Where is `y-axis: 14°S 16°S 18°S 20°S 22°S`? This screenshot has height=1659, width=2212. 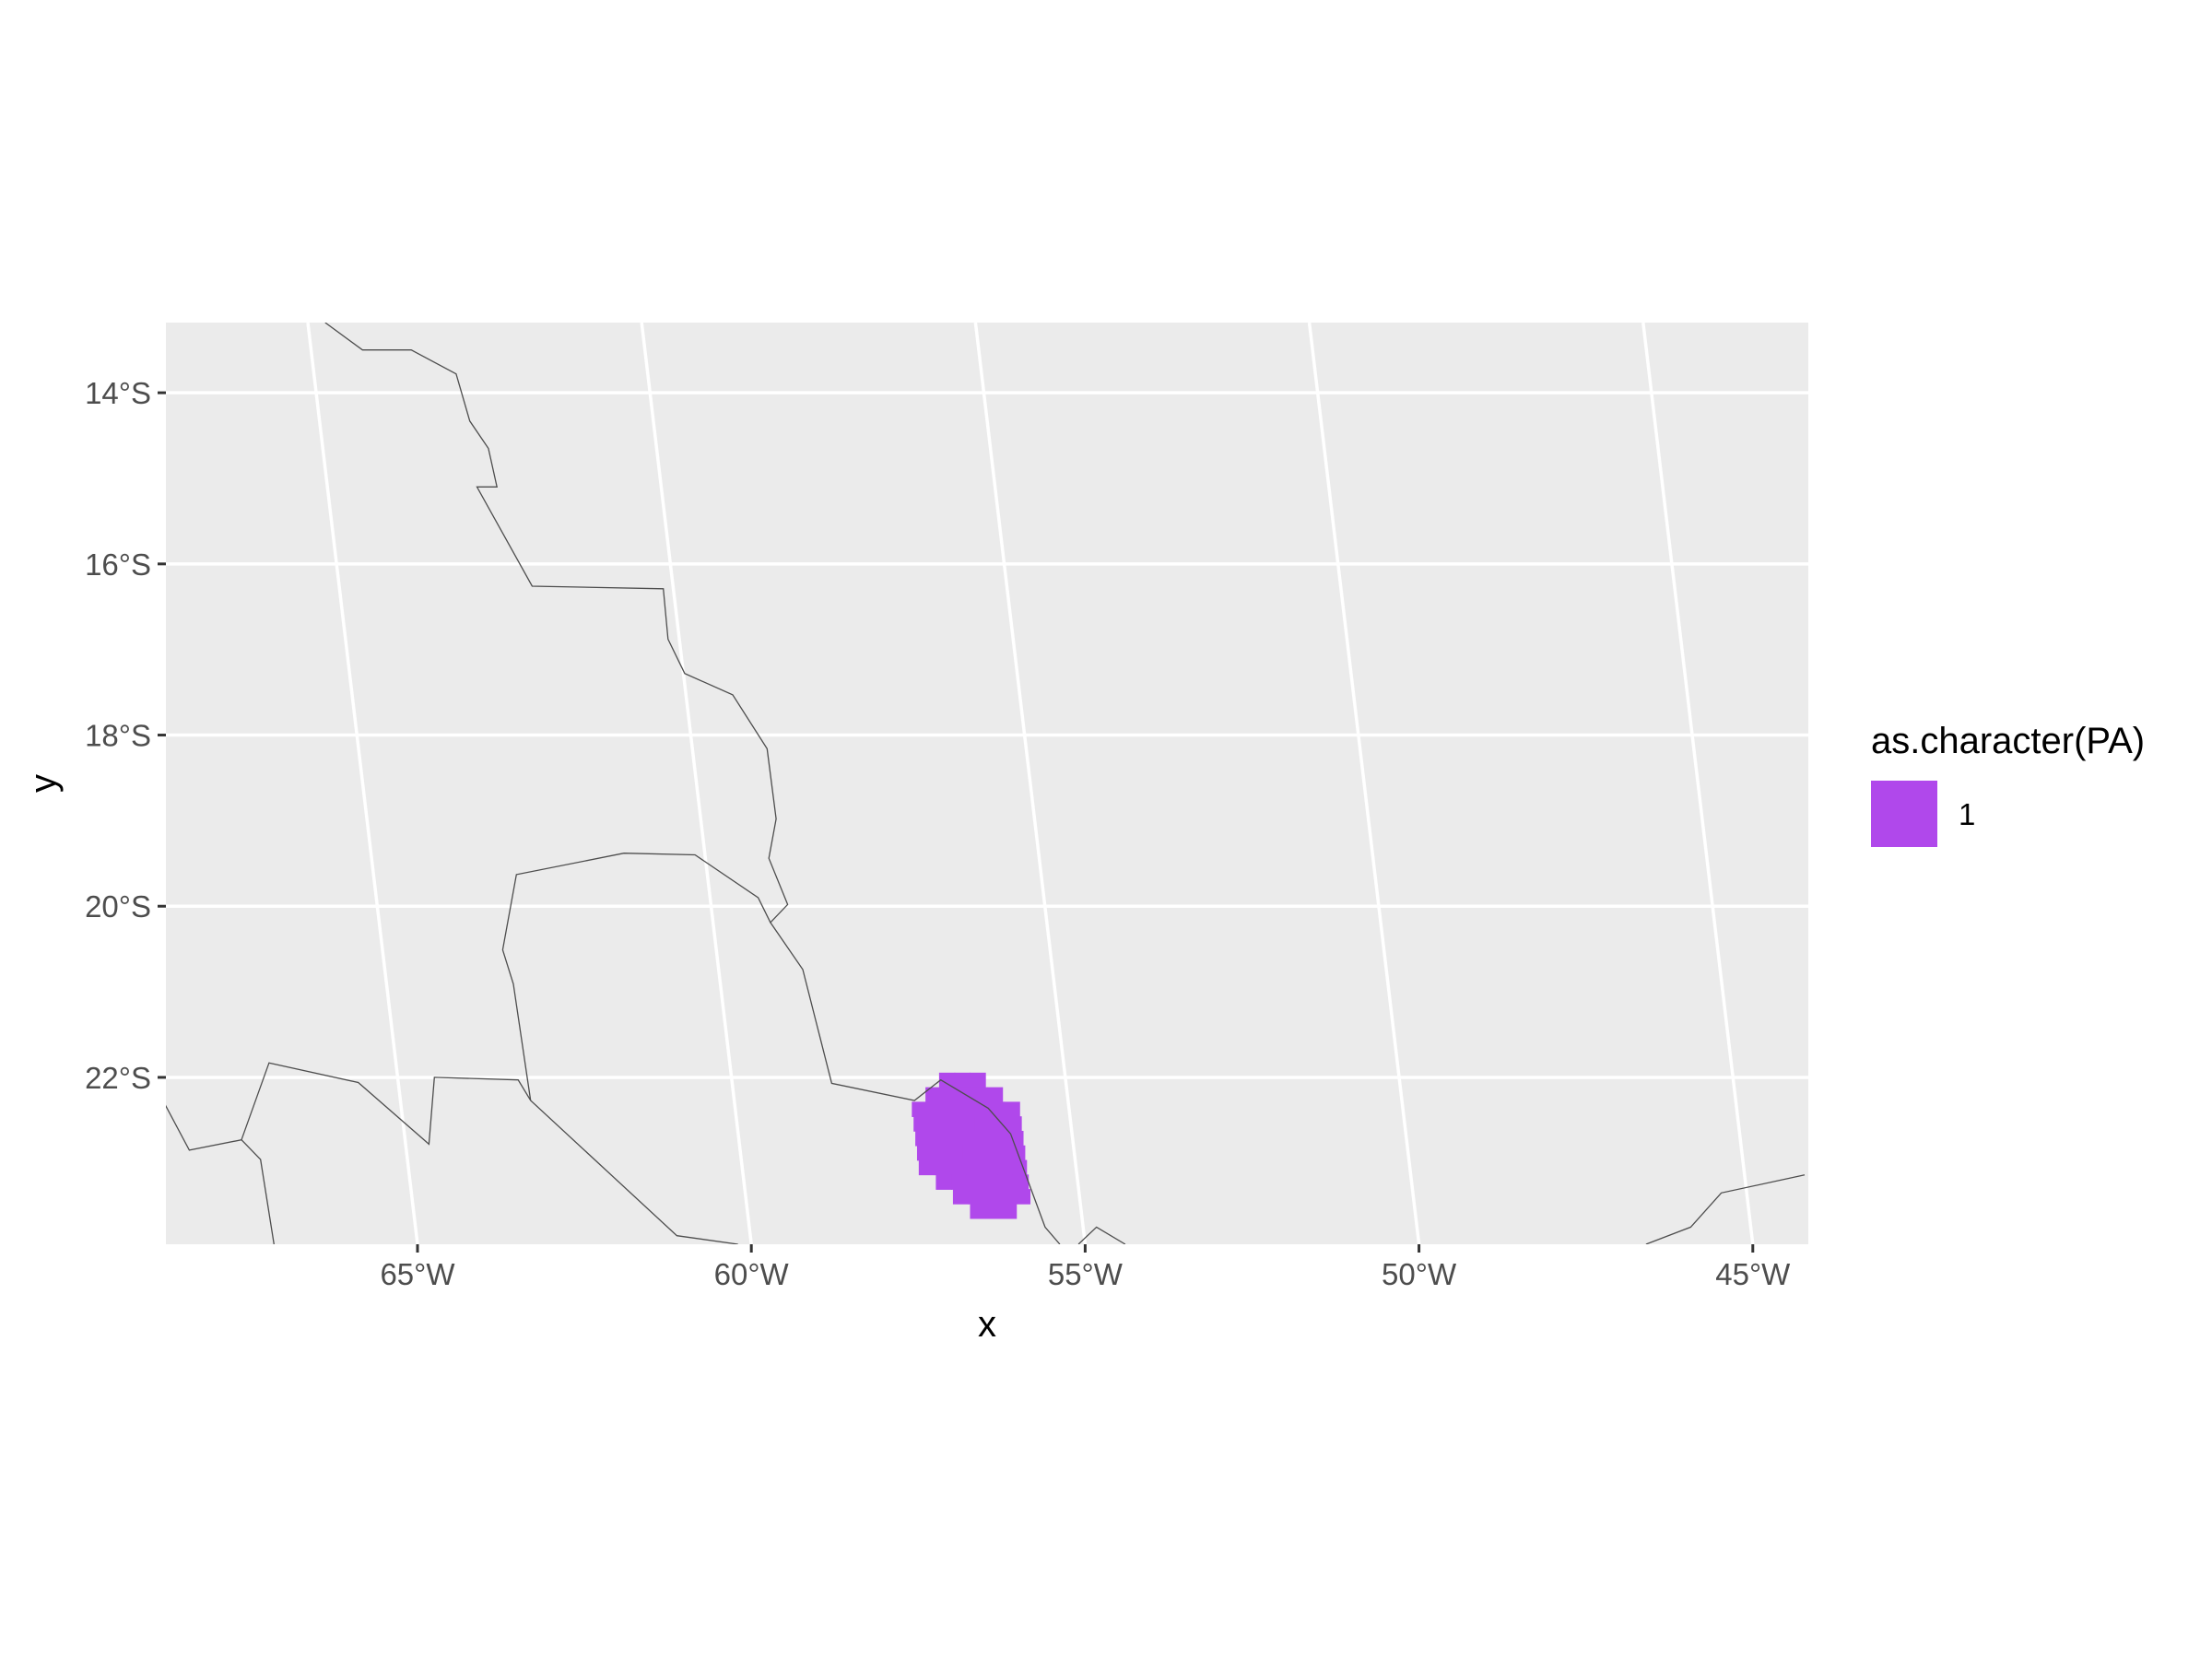
y-axis: 14°S 16°S 18°S 20°S 22°S is located at coordinates (125, 735).